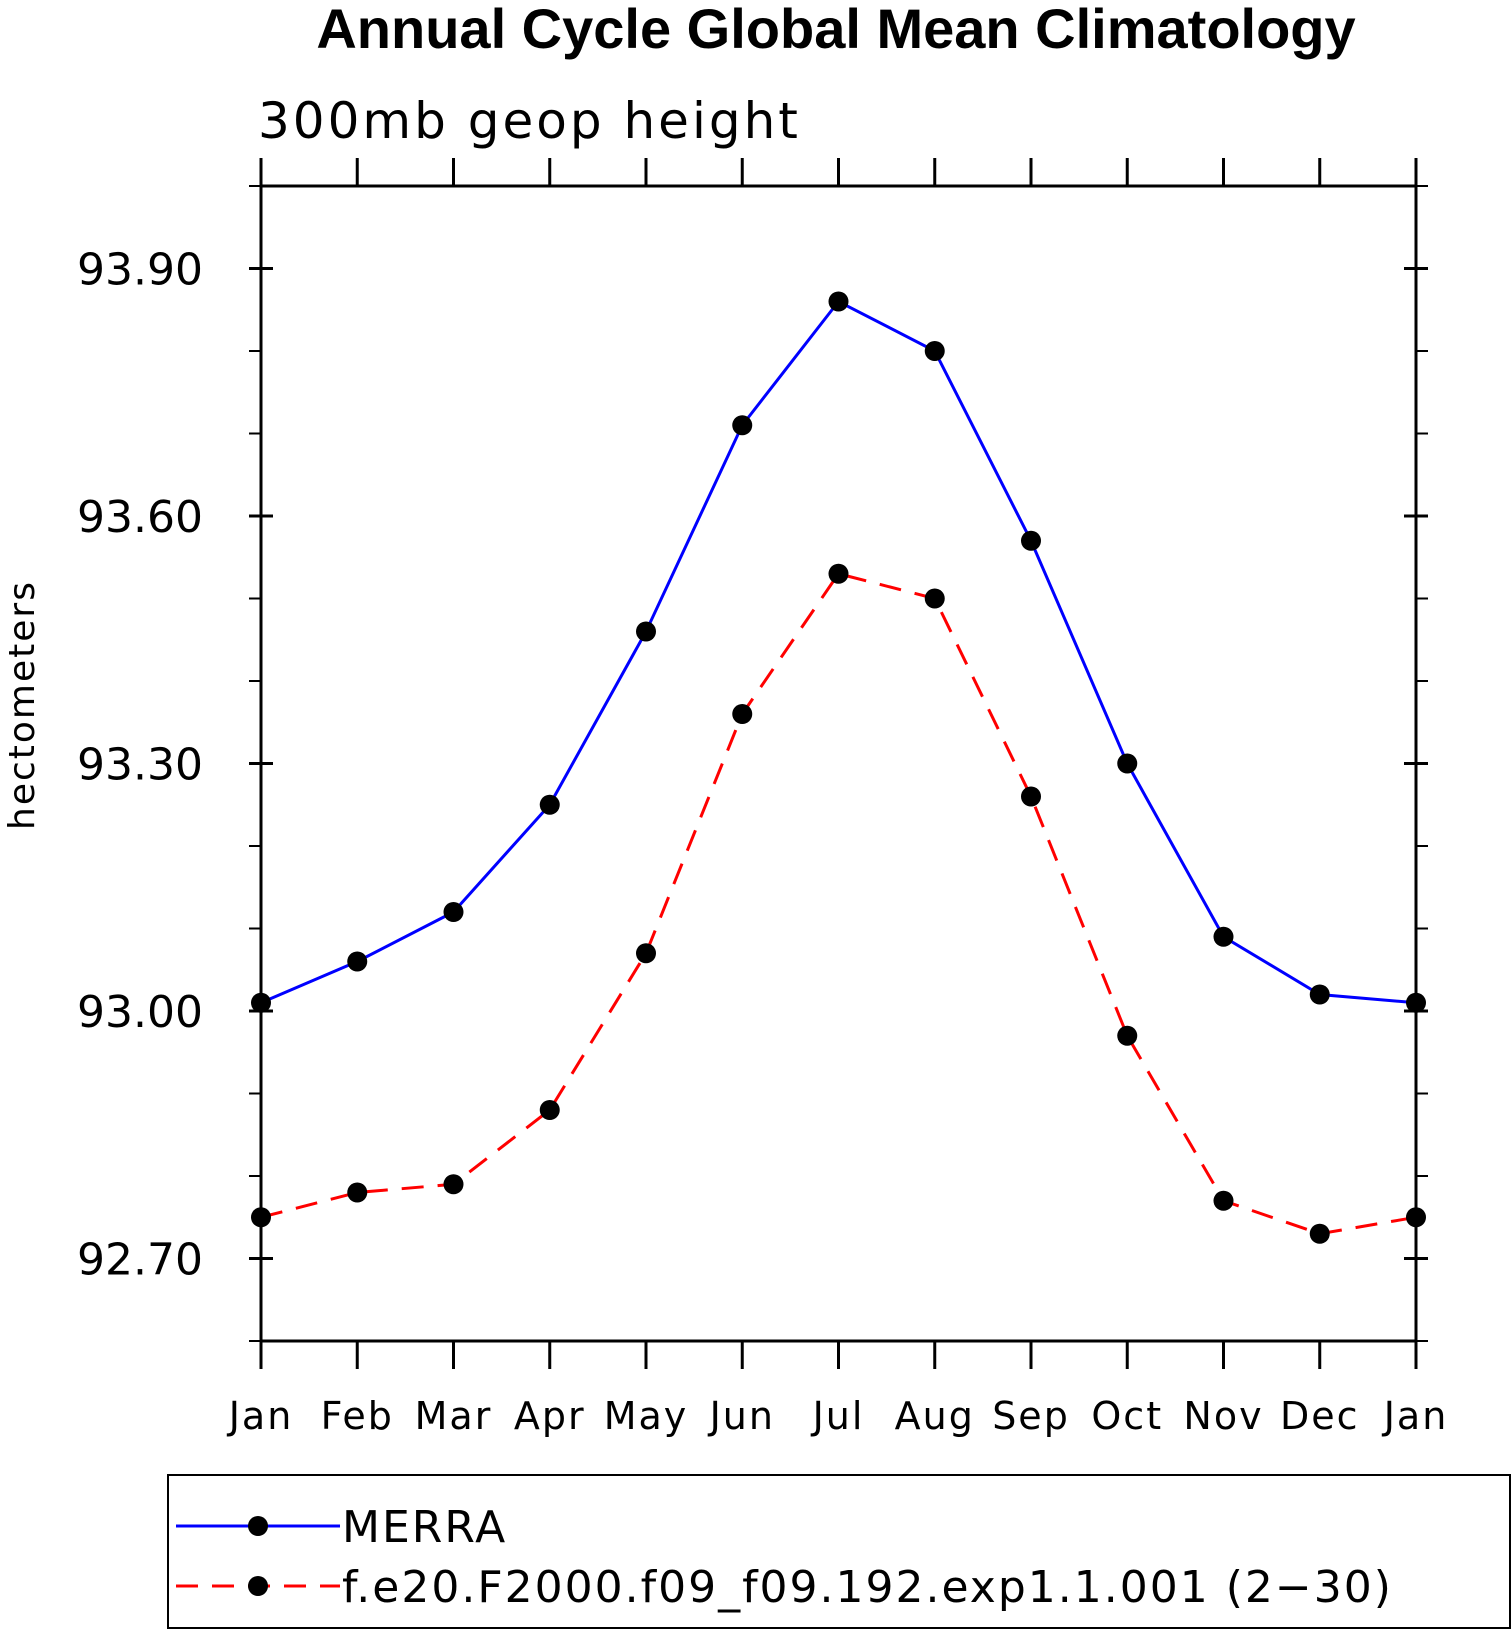 This screenshot has width=1512, height=1630. What do you see at coordinates (1223, 1416) in the screenshot?
I see `x-tick-label: Nov` at bounding box center [1223, 1416].